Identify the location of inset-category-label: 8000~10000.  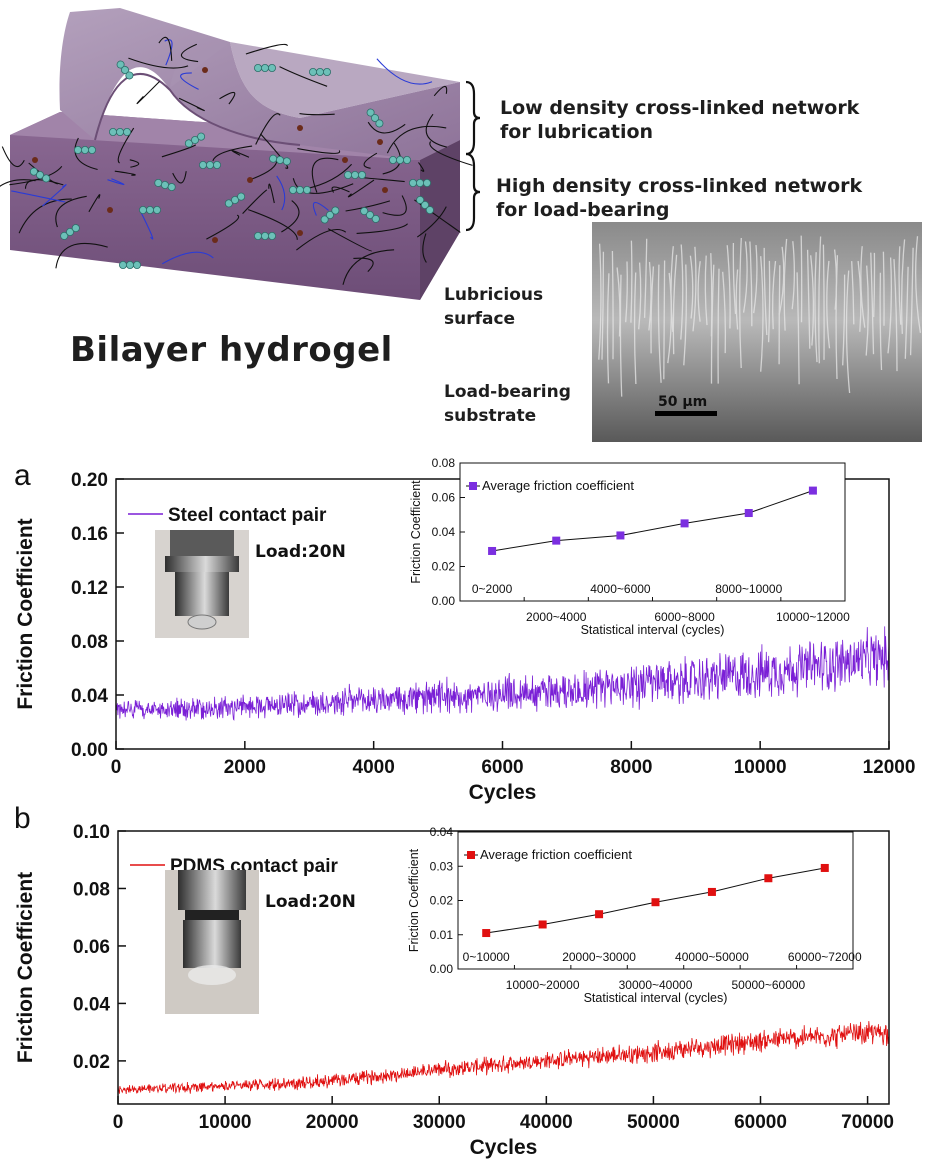
(748, 589).